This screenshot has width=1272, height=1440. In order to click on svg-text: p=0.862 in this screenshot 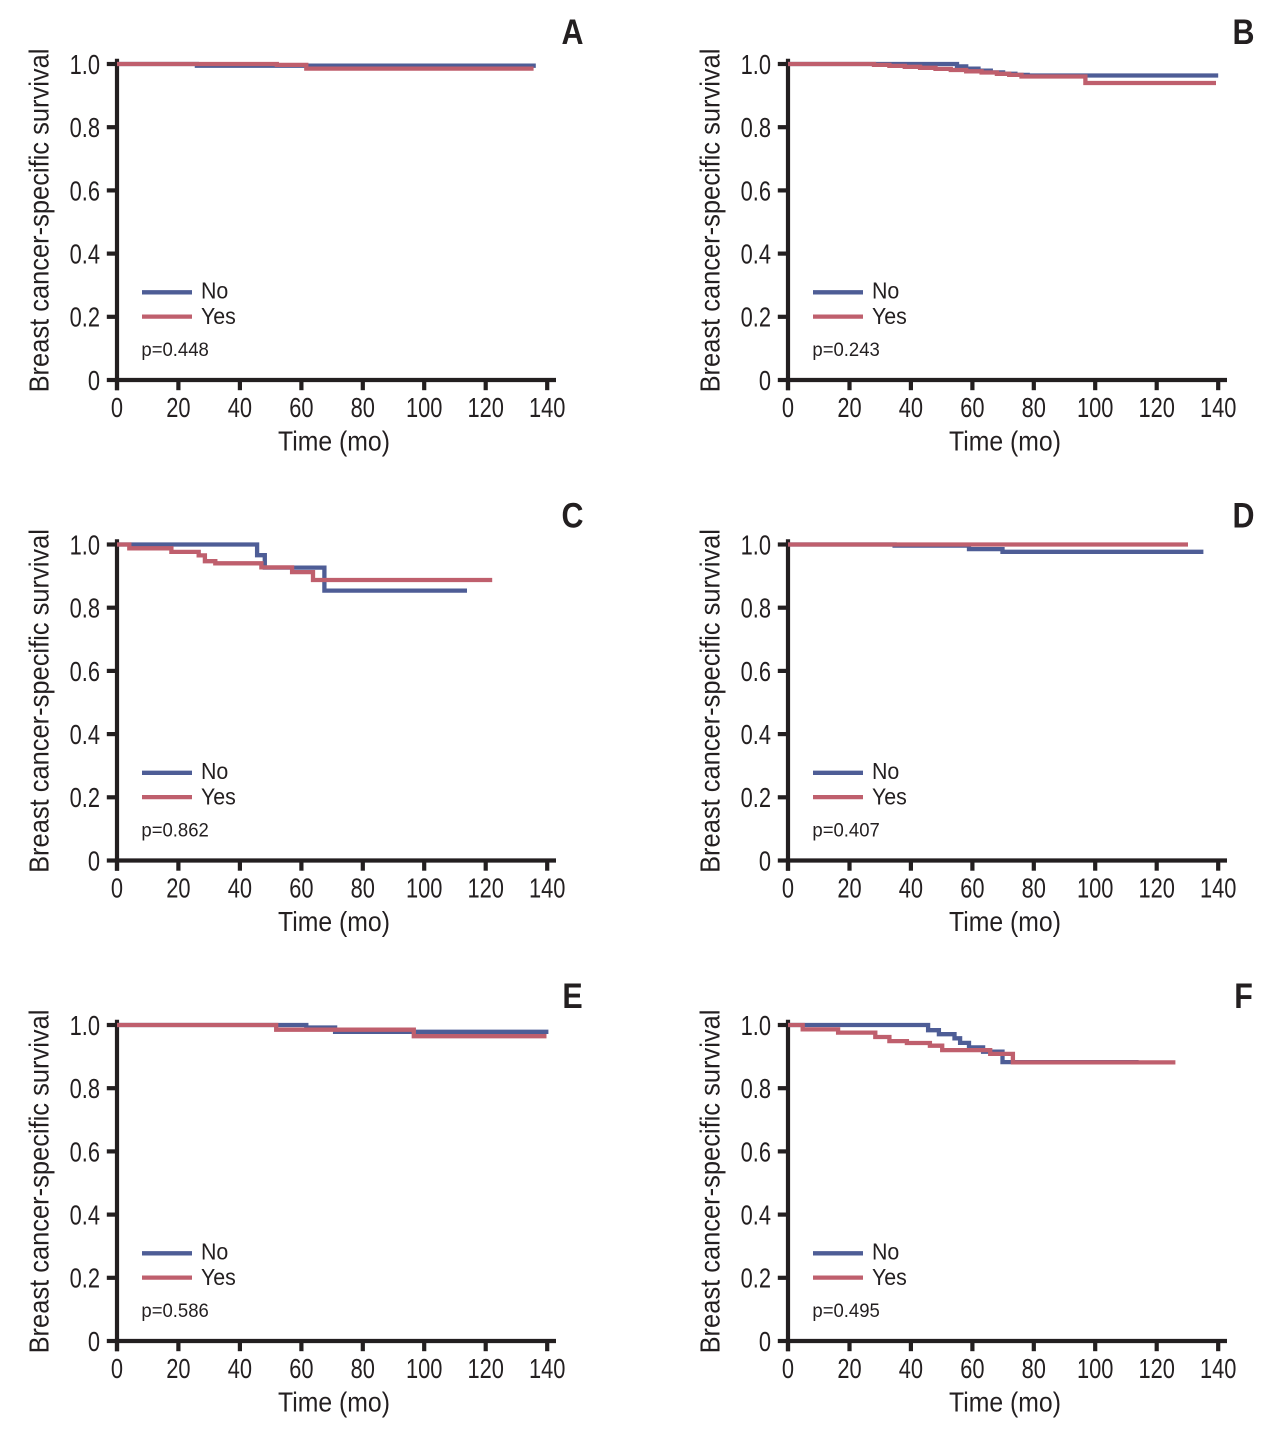, I will do `click(174, 831)`.